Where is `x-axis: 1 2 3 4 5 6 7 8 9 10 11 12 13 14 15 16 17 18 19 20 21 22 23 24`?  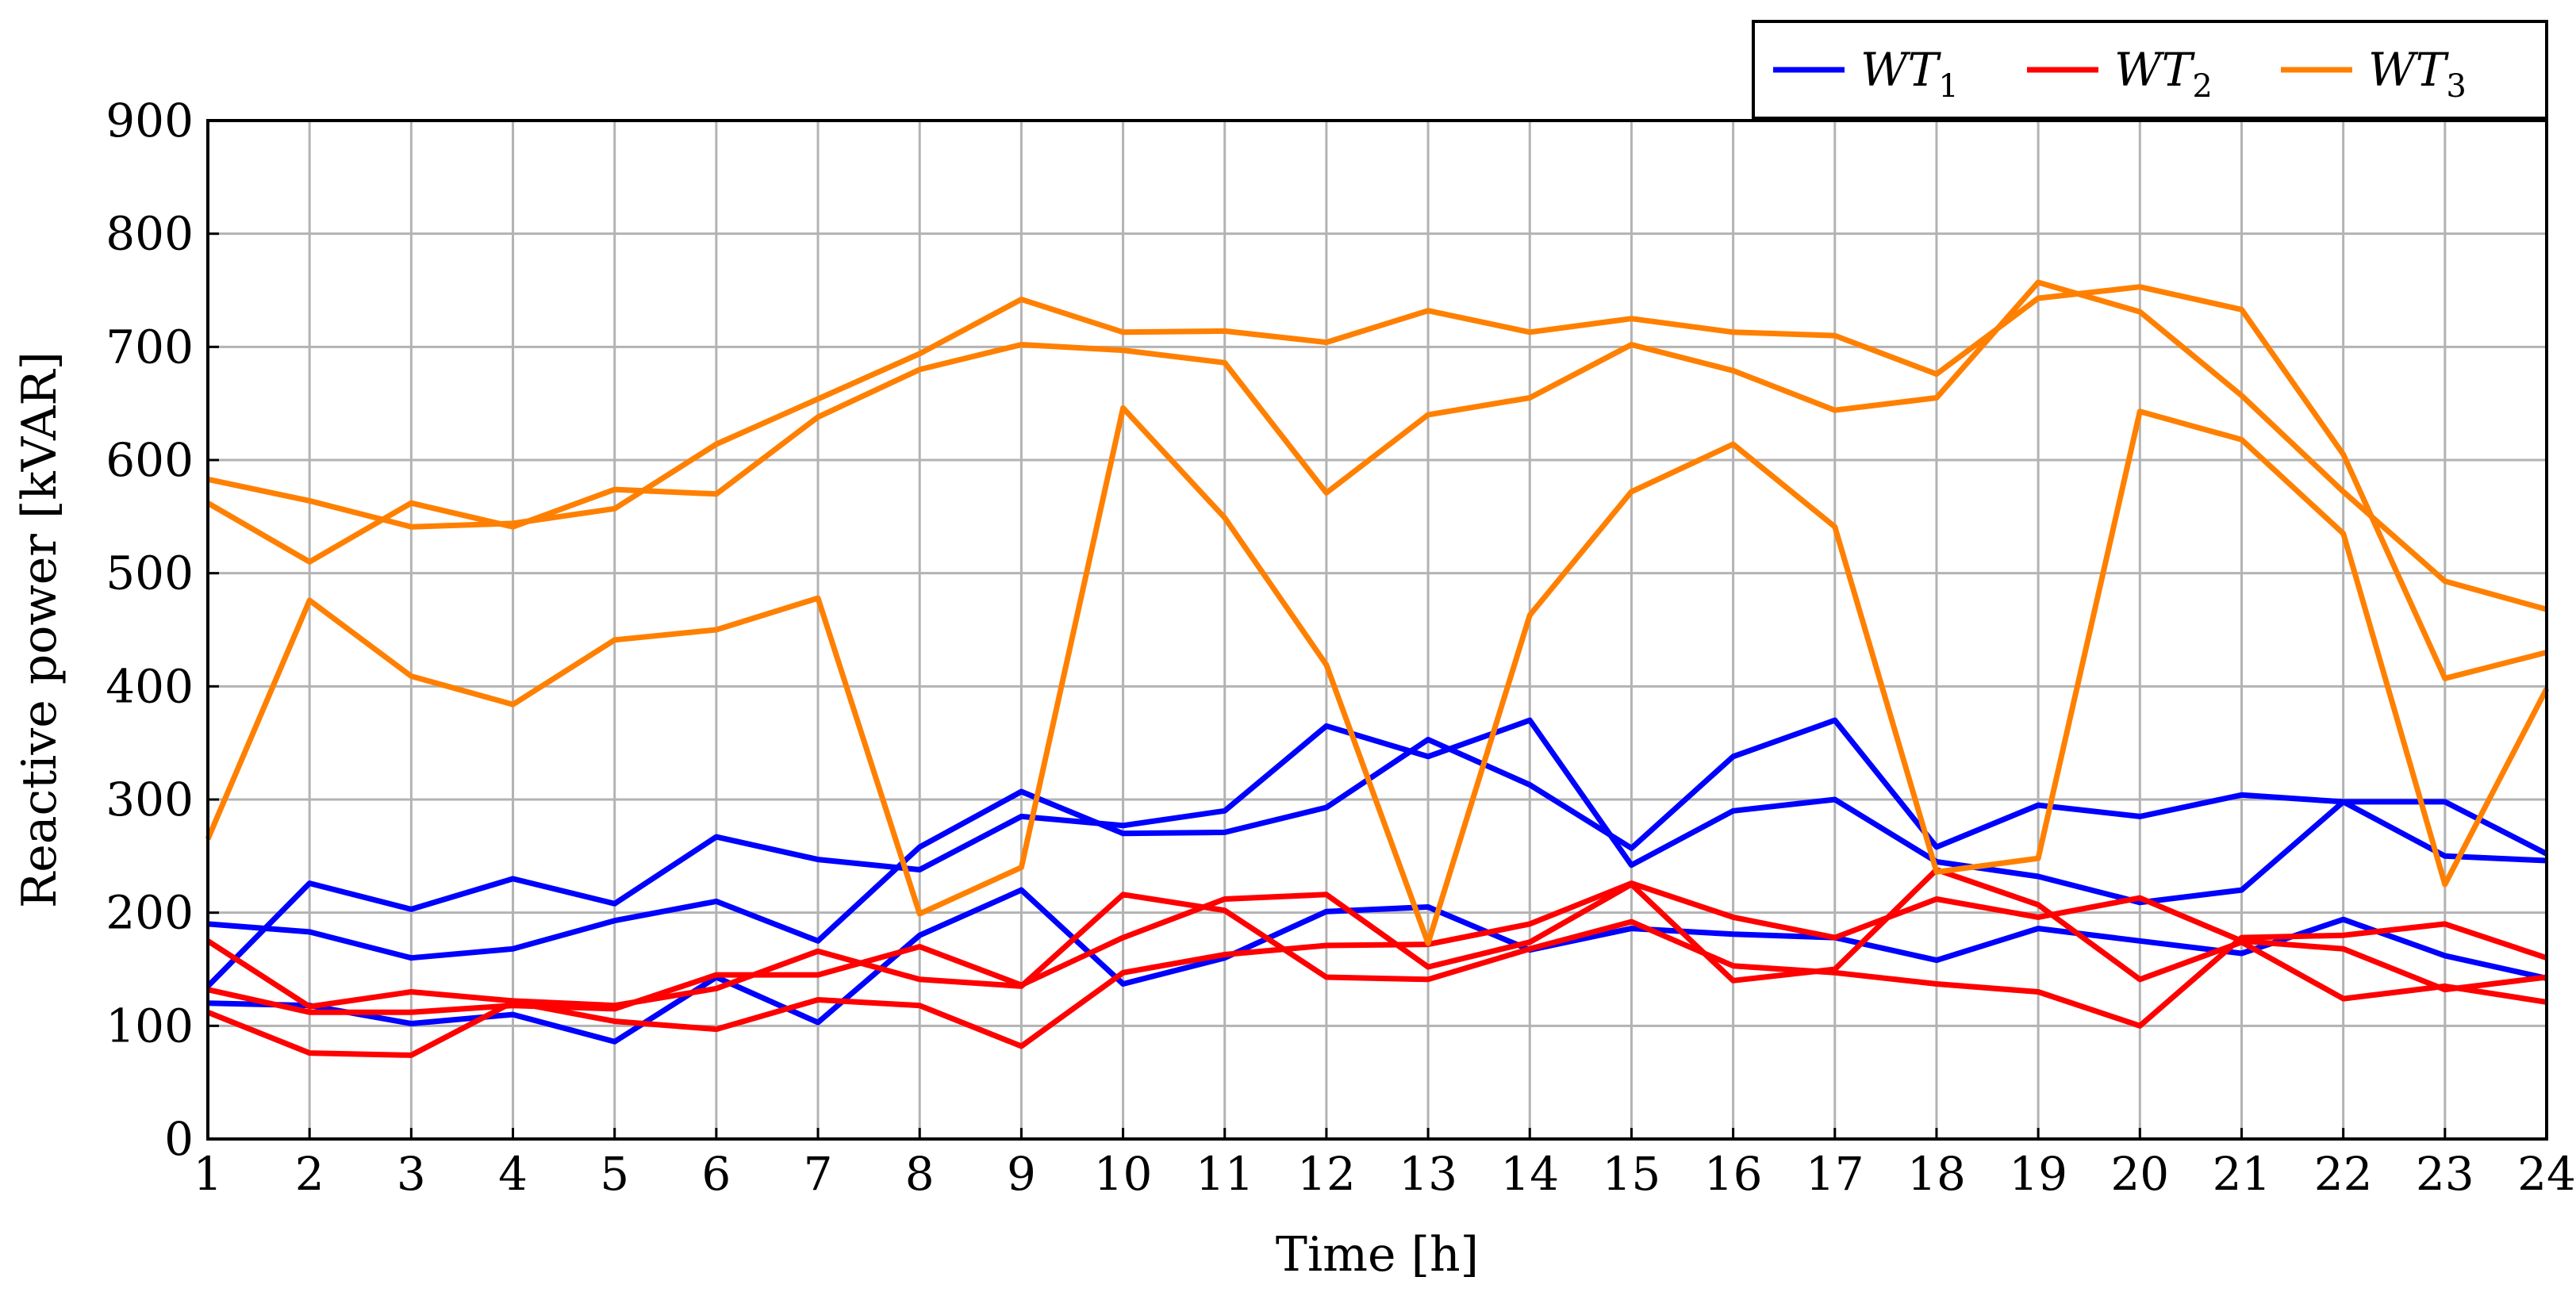
x-axis: 1 2 3 4 5 6 7 8 9 10 11 12 13 14 15 16 17 18 19 20 21 22 23 24 is located at coordinates (1385, 1164).